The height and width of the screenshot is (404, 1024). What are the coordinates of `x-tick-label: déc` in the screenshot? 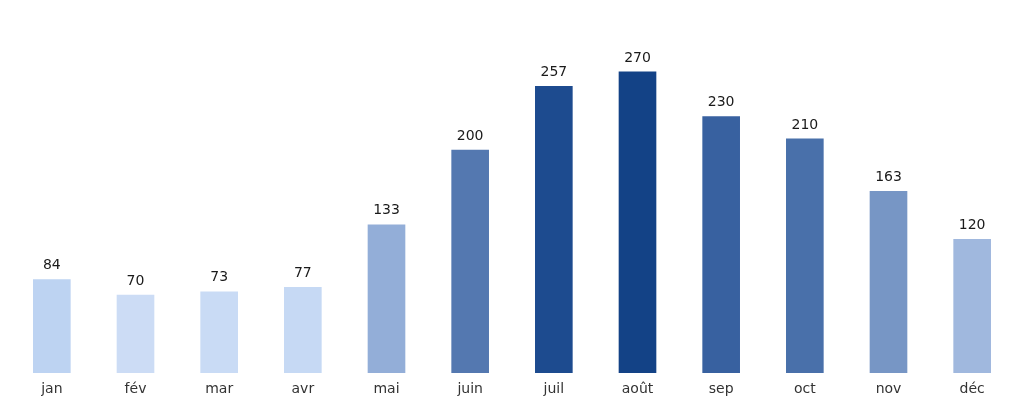 It's located at (972, 388).